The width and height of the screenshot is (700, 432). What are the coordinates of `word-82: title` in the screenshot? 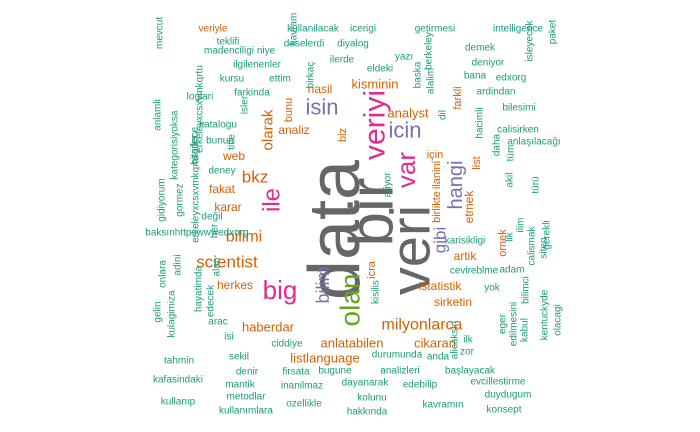 It's located at (232, 142).